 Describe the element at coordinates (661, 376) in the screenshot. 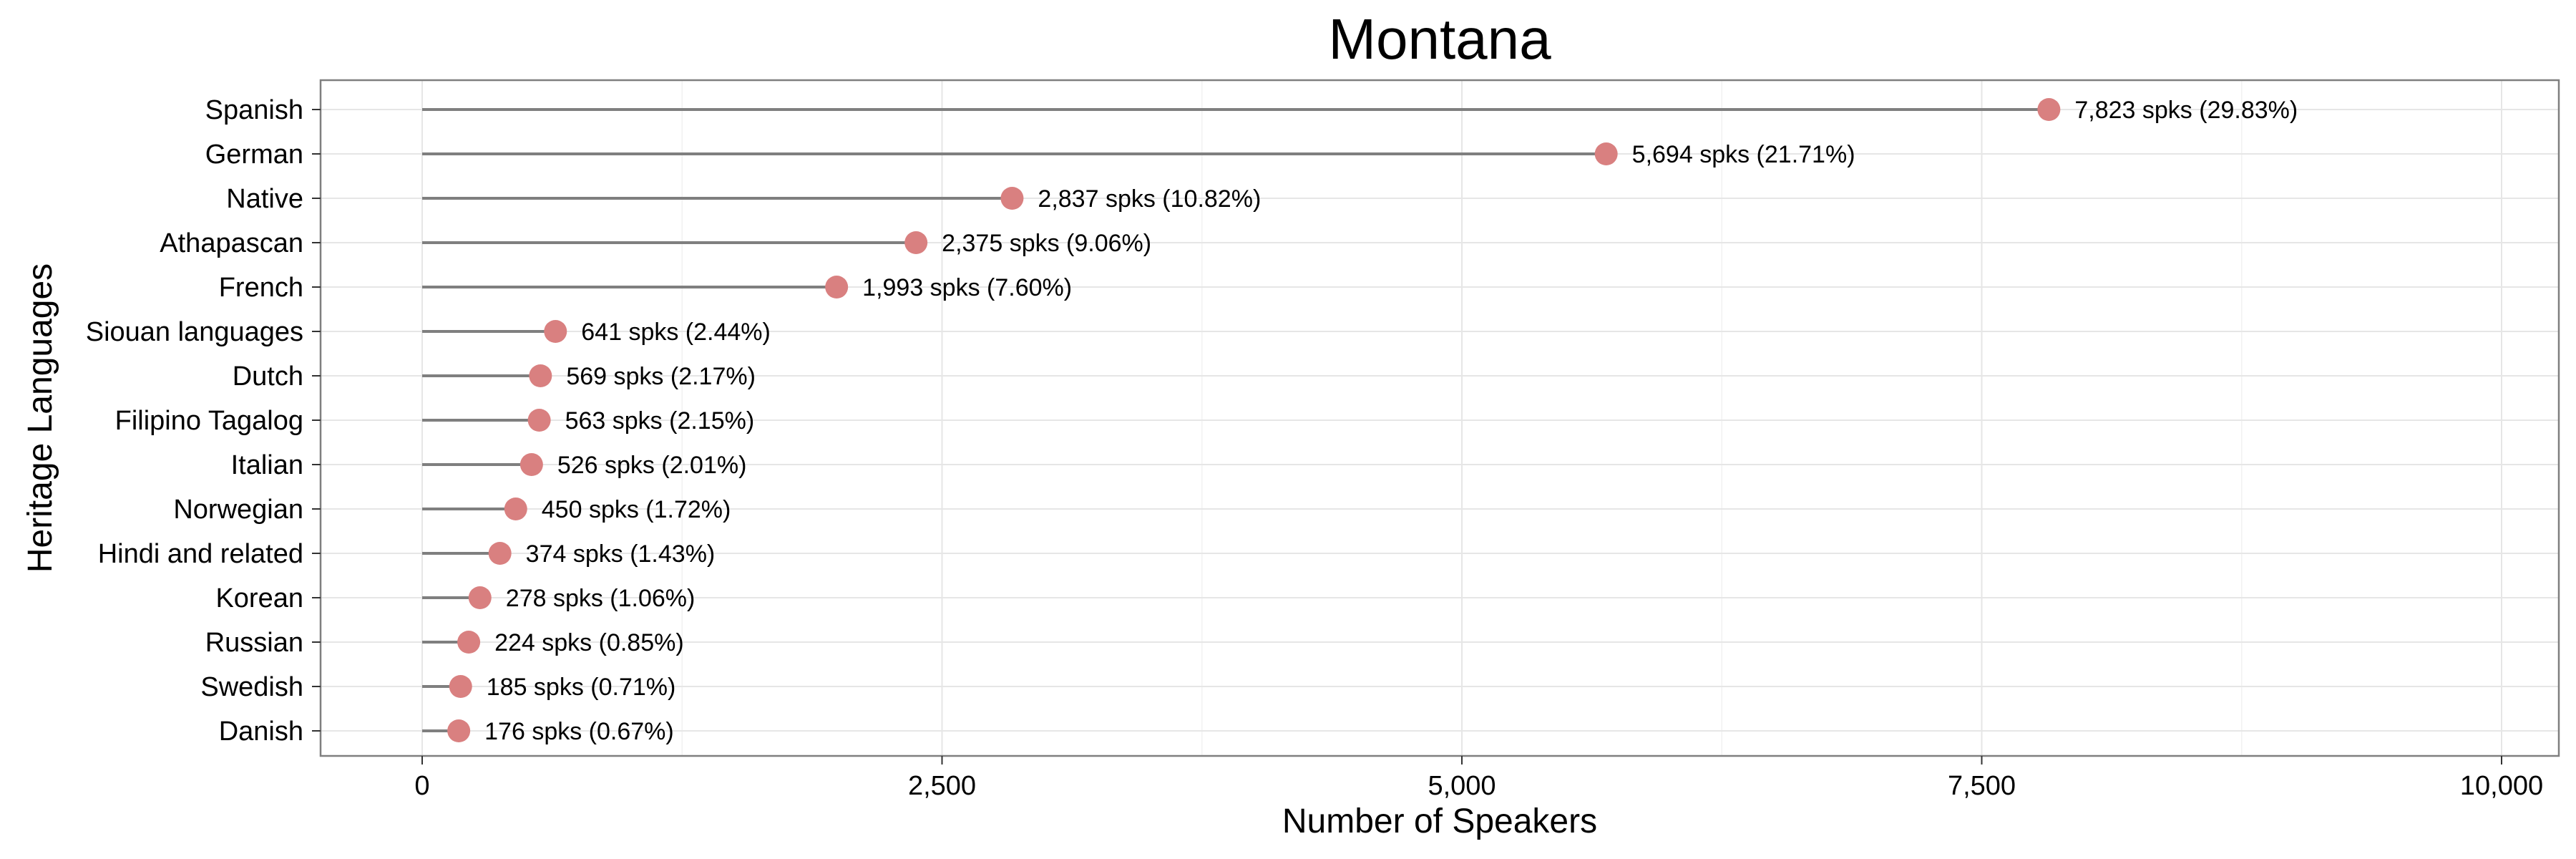

I see `data-label: 569 spks (2.17%)` at that location.